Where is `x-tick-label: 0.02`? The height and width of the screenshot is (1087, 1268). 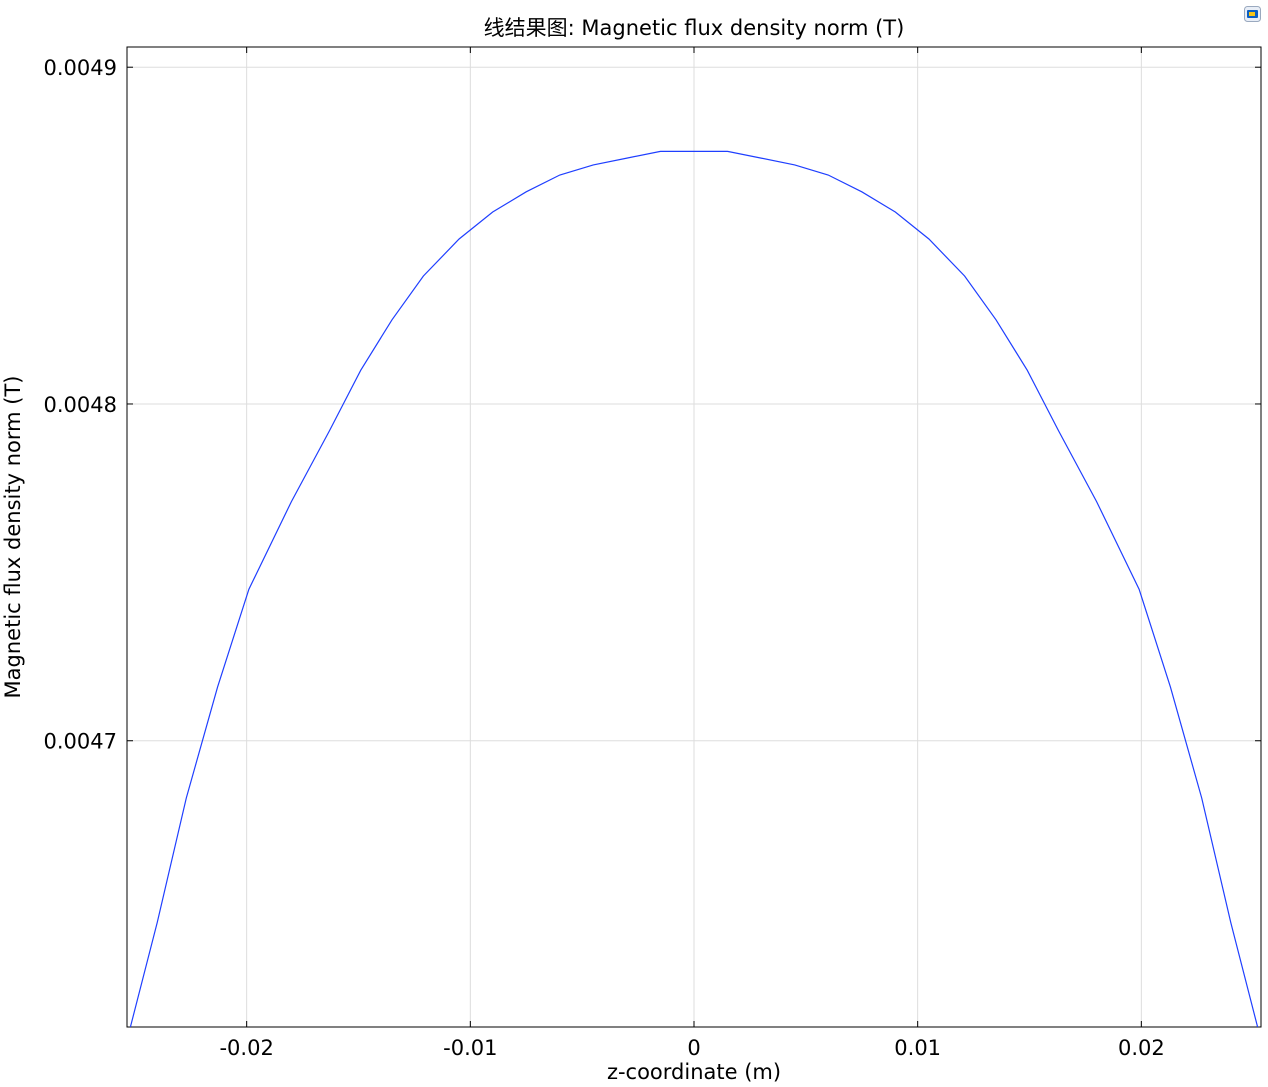
x-tick-label: 0.02 is located at coordinates (1141, 1048).